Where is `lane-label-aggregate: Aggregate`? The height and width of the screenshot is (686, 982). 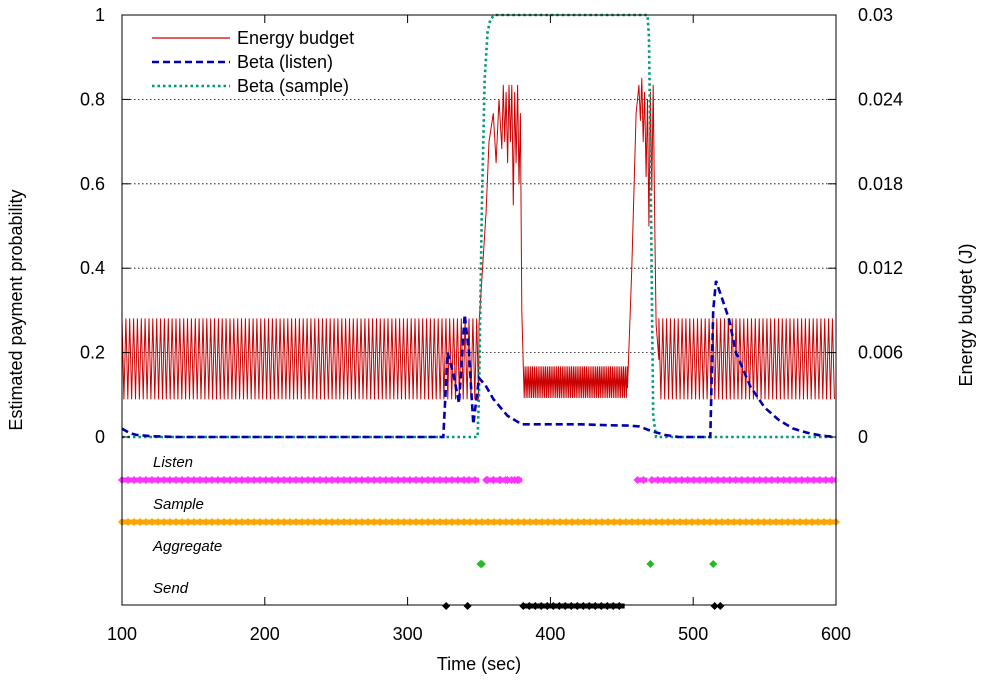
lane-label-aggregate: Aggregate is located at coordinates (187, 546).